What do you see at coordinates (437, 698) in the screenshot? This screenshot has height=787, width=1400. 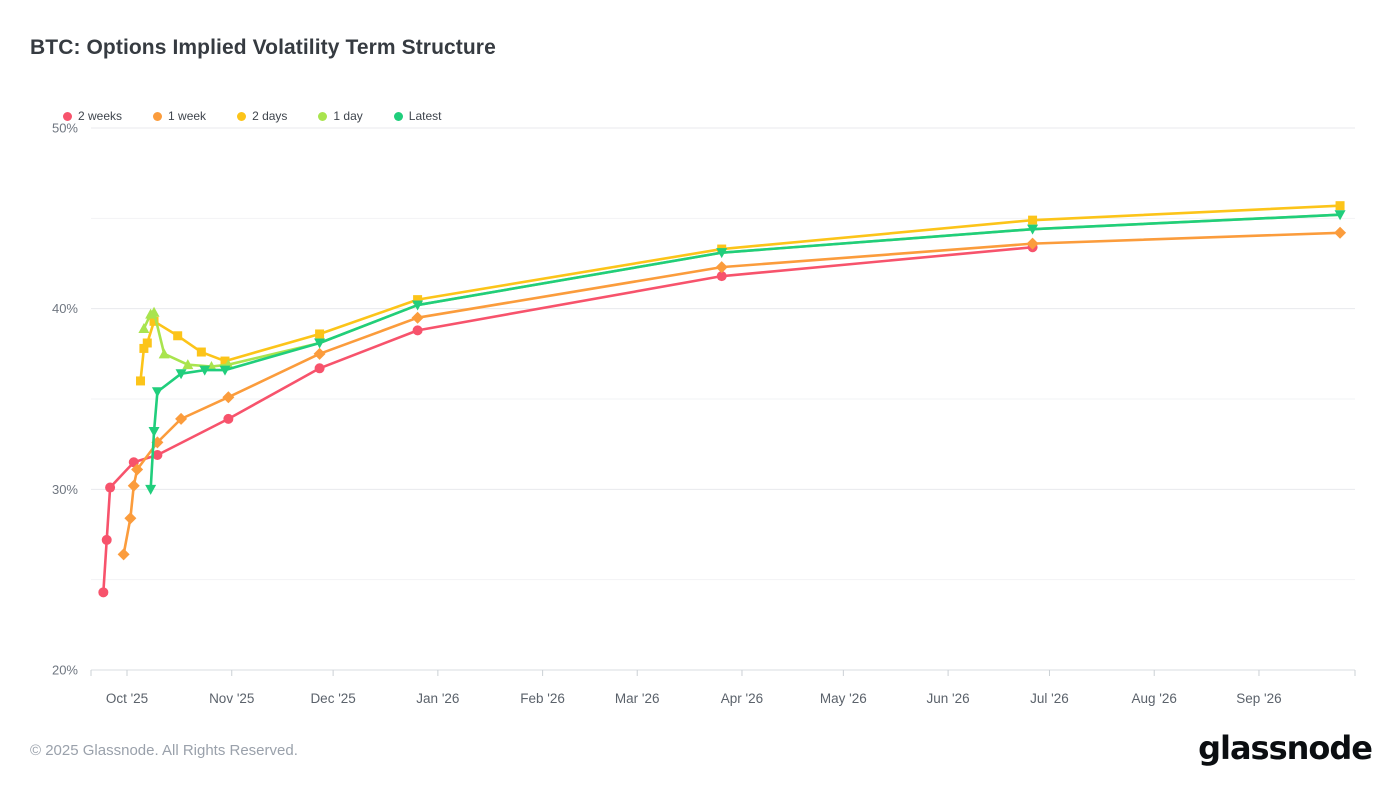 I see `x-axis-label: Jan '26` at bounding box center [437, 698].